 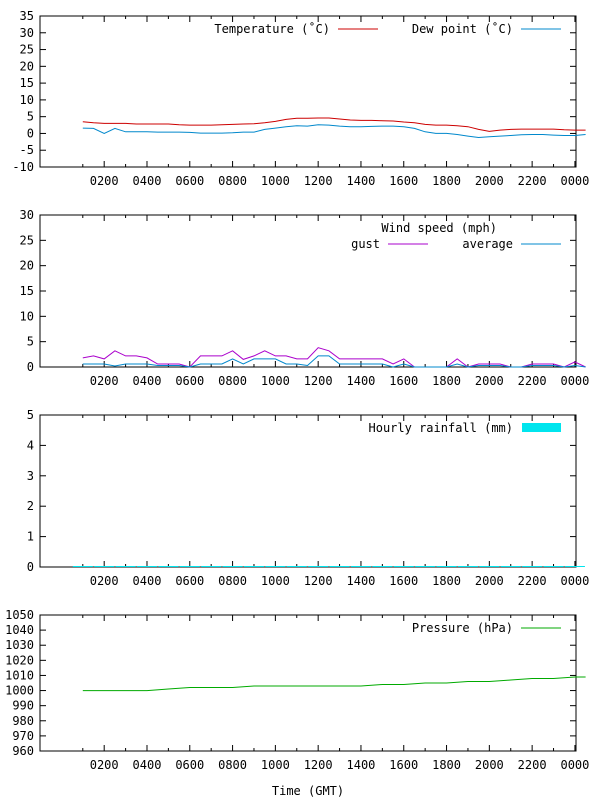 I want to click on series-line-temperature, so click(x=334, y=124).